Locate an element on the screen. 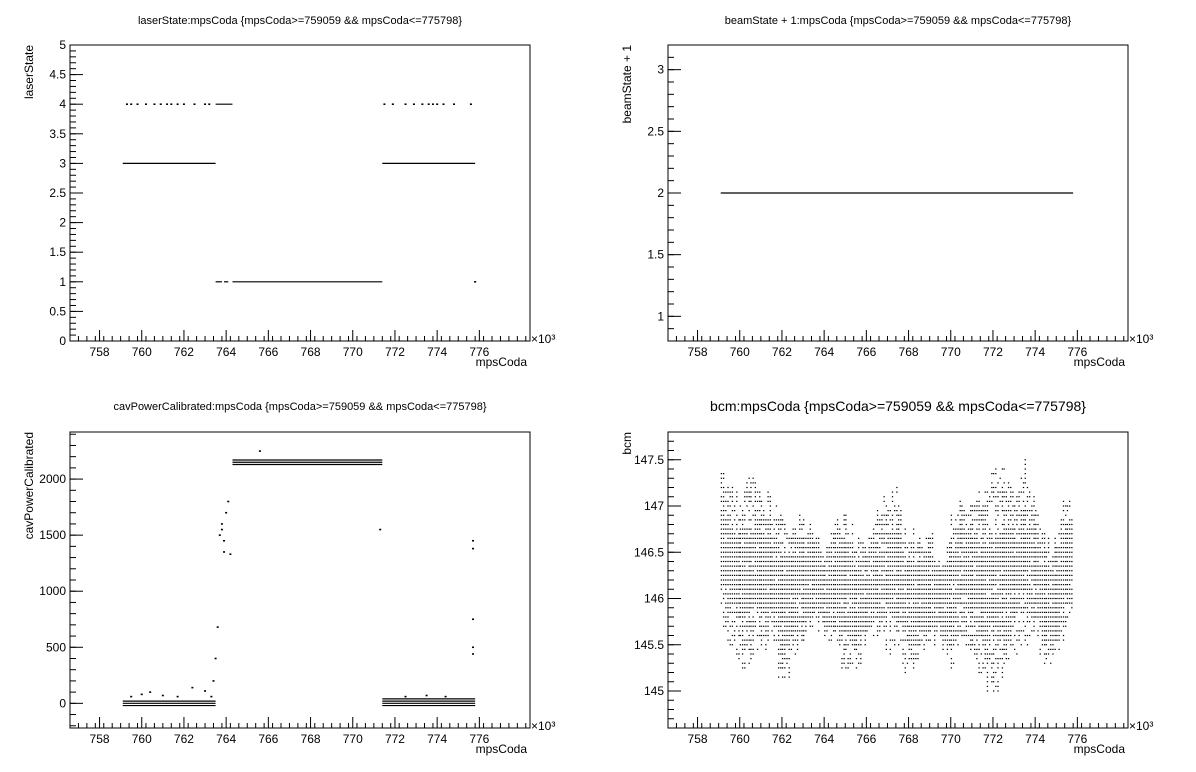  y-axis-label: beamState + 1 is located at coordinates (627, 84).